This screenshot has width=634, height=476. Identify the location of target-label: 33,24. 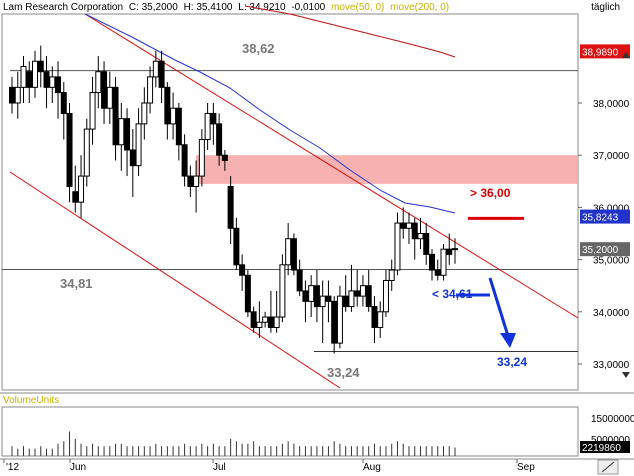
(512, 362).